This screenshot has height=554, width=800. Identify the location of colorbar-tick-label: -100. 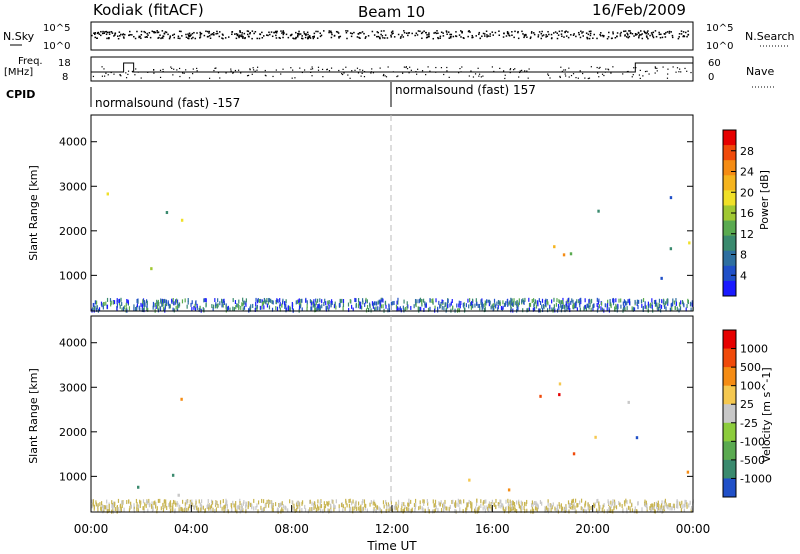
(752, 441).